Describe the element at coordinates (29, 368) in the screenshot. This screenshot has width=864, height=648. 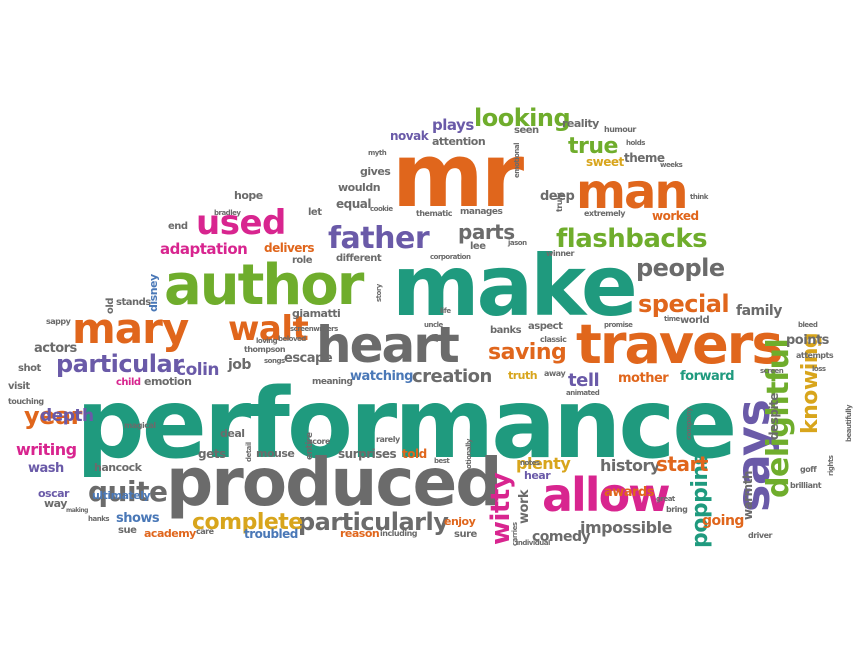
I see `word-shot: shot` at that location.